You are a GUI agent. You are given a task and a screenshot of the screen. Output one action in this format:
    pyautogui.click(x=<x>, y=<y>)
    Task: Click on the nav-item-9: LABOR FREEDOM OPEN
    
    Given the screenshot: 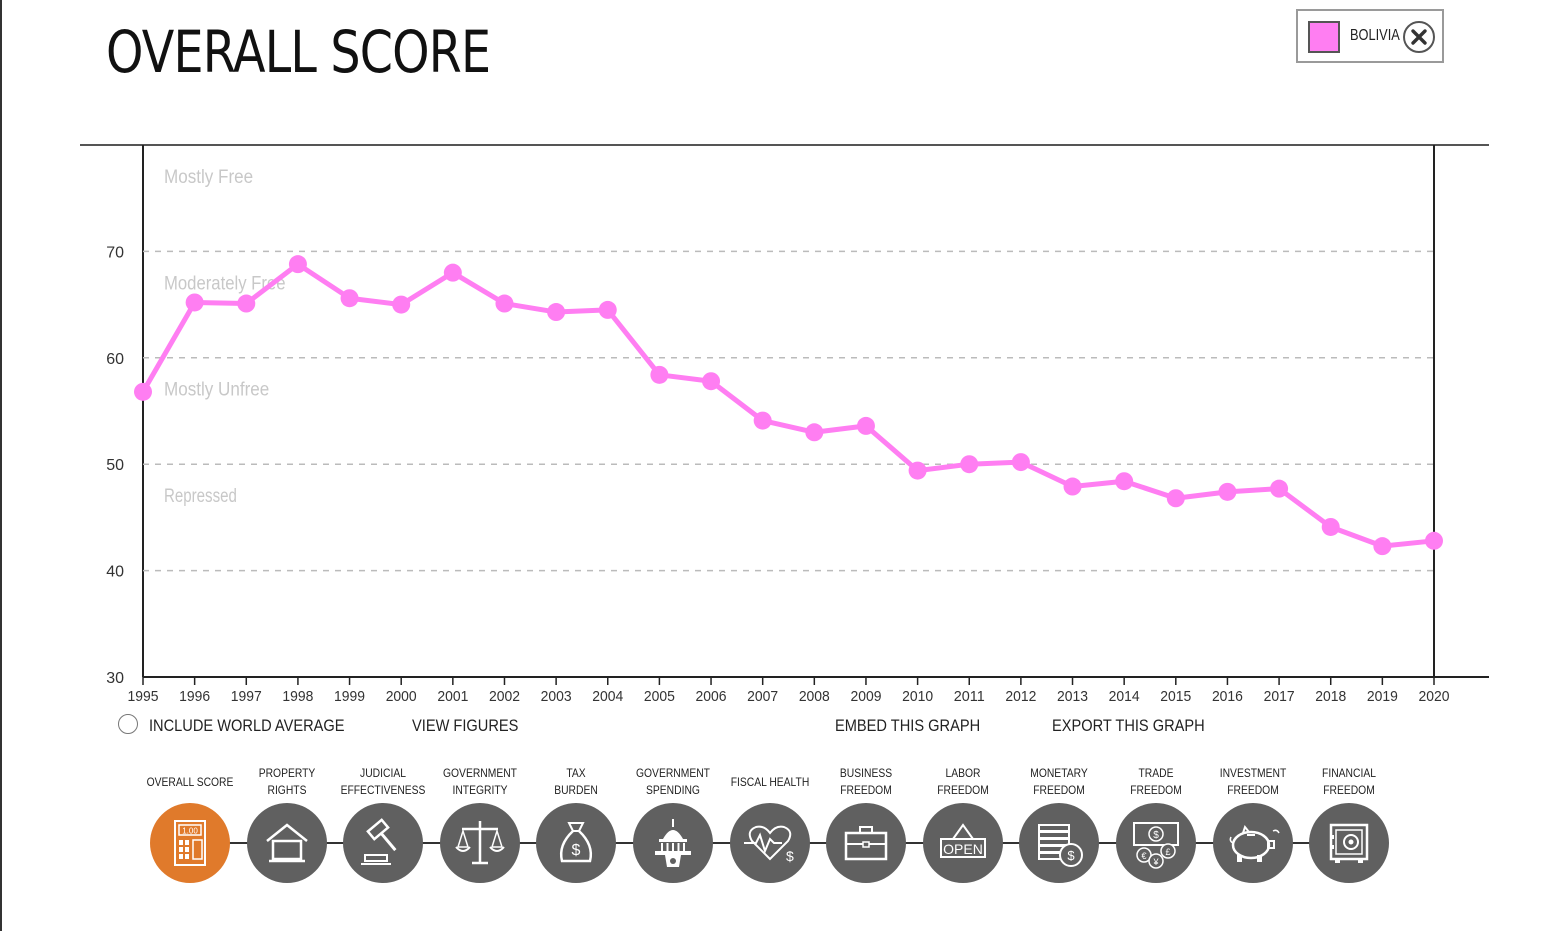 What is the action you would take?
    pyautogui.click(x=963, y=825)
    